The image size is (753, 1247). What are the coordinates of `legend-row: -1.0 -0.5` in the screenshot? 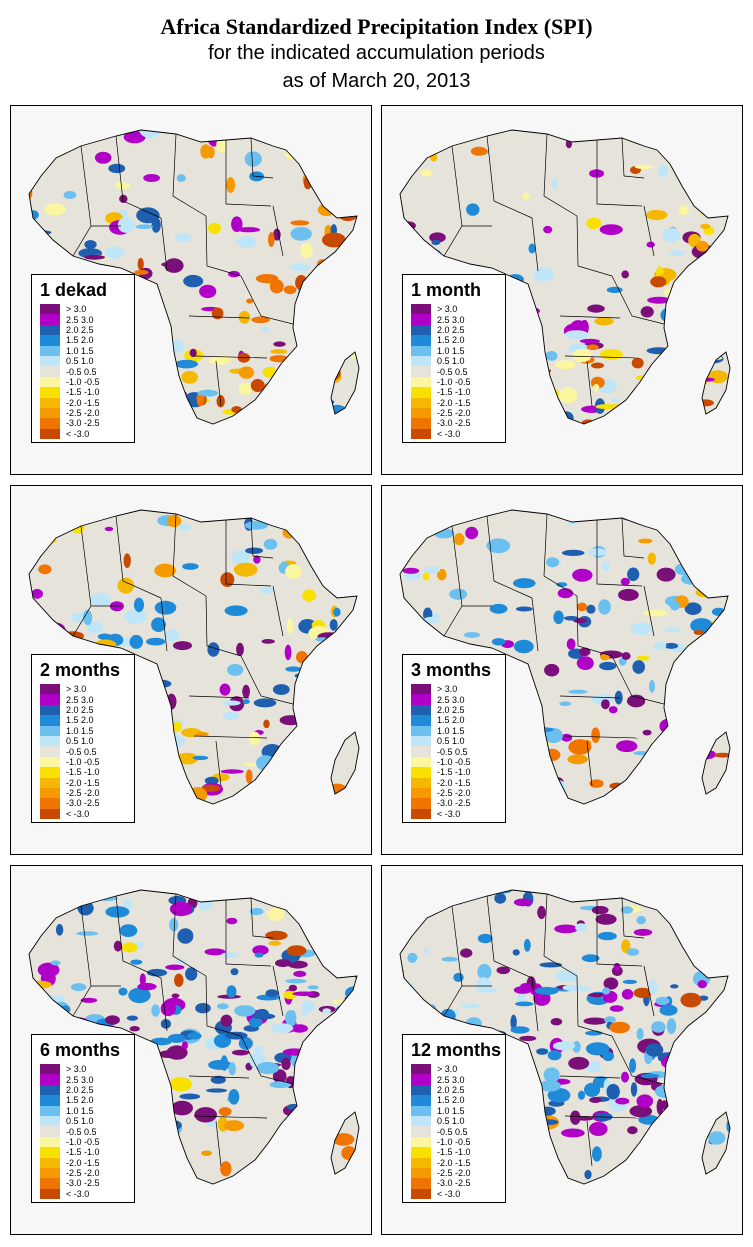 It's located at (85, 1142).